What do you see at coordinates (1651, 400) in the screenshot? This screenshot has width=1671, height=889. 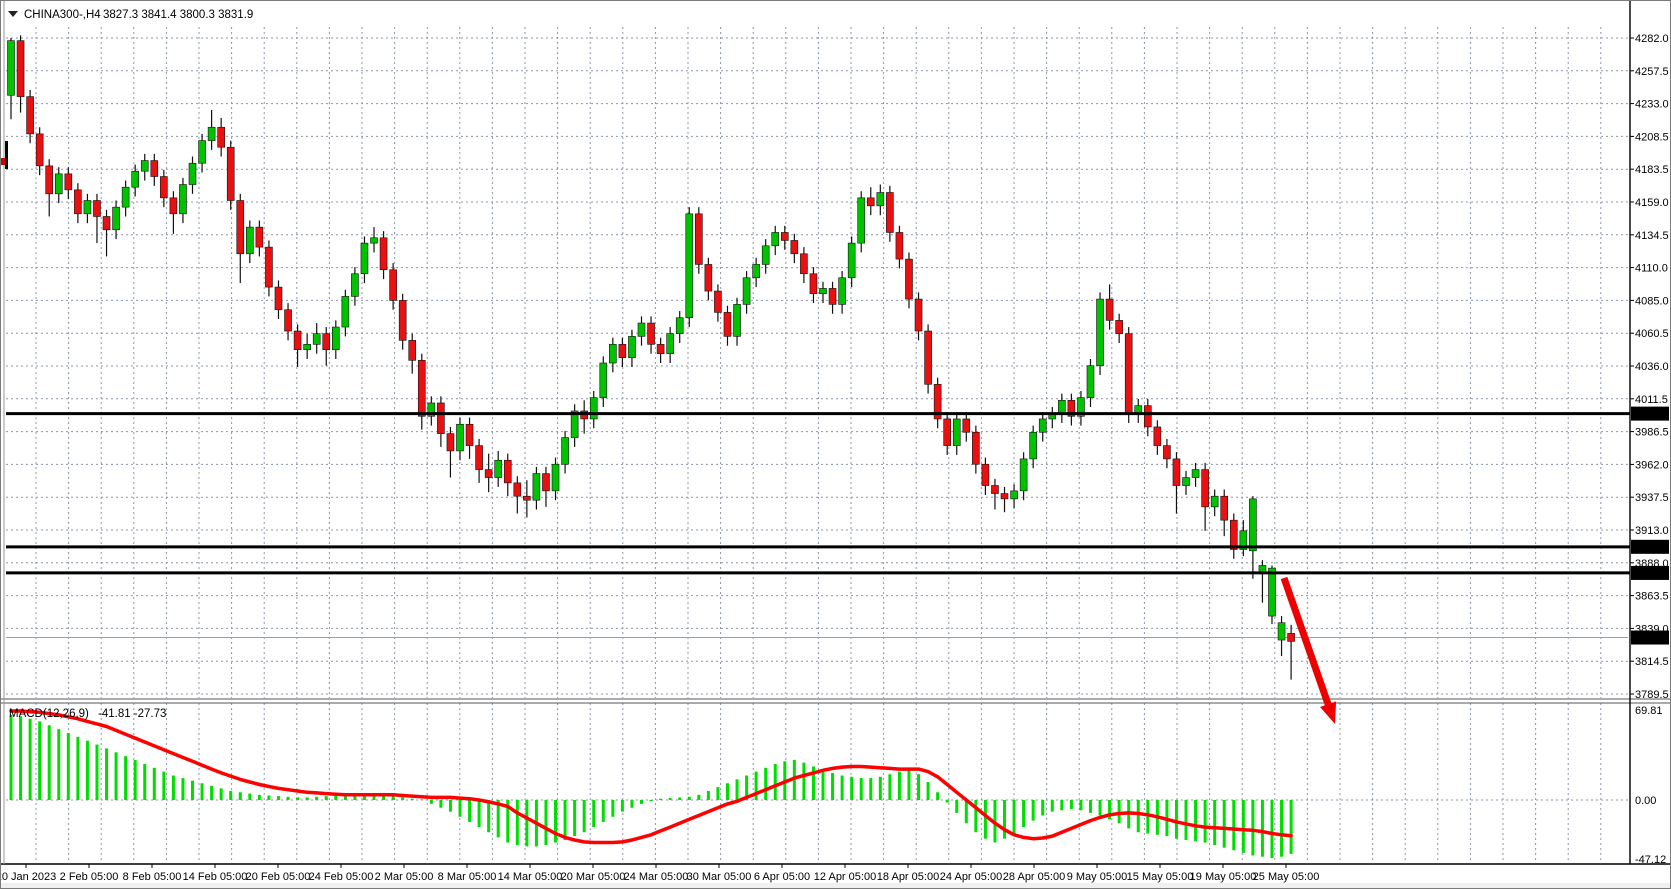 I see `price-axis-label: 4011.5` at bounding box center [1651, 400].